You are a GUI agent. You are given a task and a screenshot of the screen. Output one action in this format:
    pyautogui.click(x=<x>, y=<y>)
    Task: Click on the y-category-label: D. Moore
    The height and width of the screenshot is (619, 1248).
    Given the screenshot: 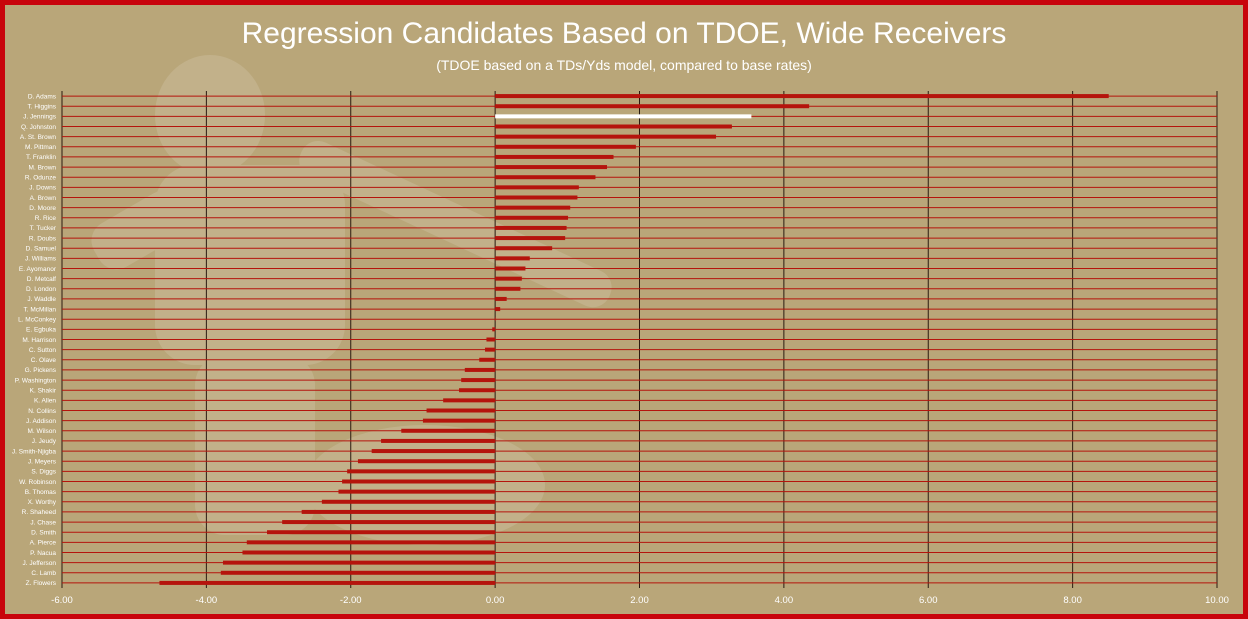 What is the action you would take?
    pyautogui.click(x=42, y=208)
    